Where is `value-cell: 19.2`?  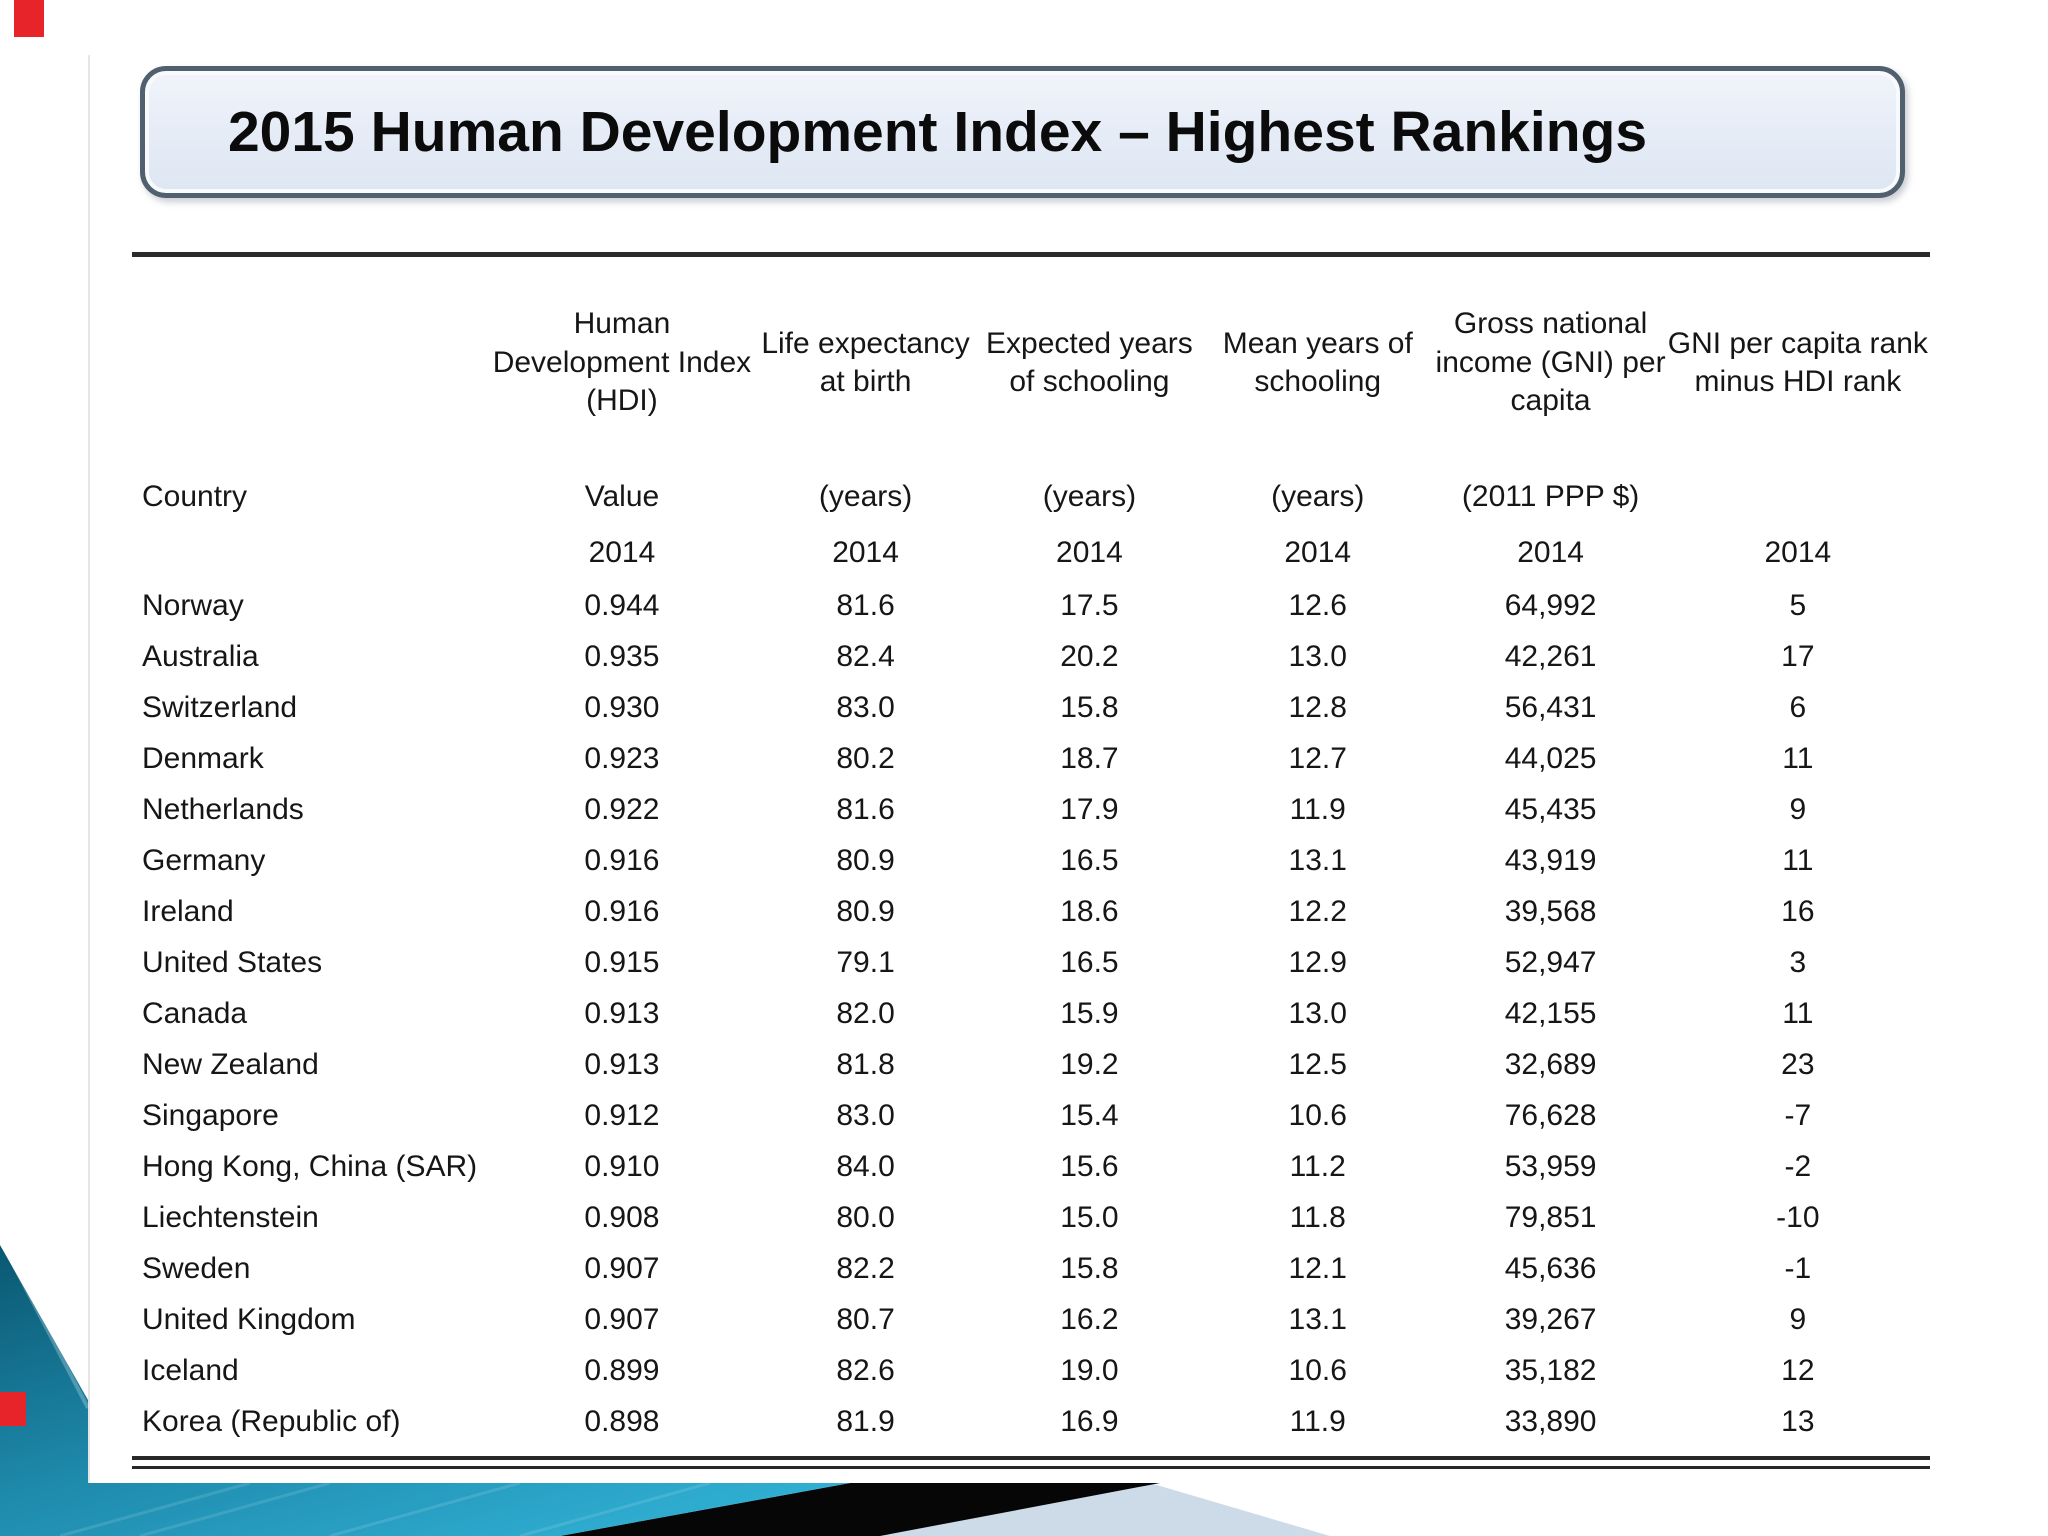
value-cell: 19.2 is located at coordinates (1089, 1064).